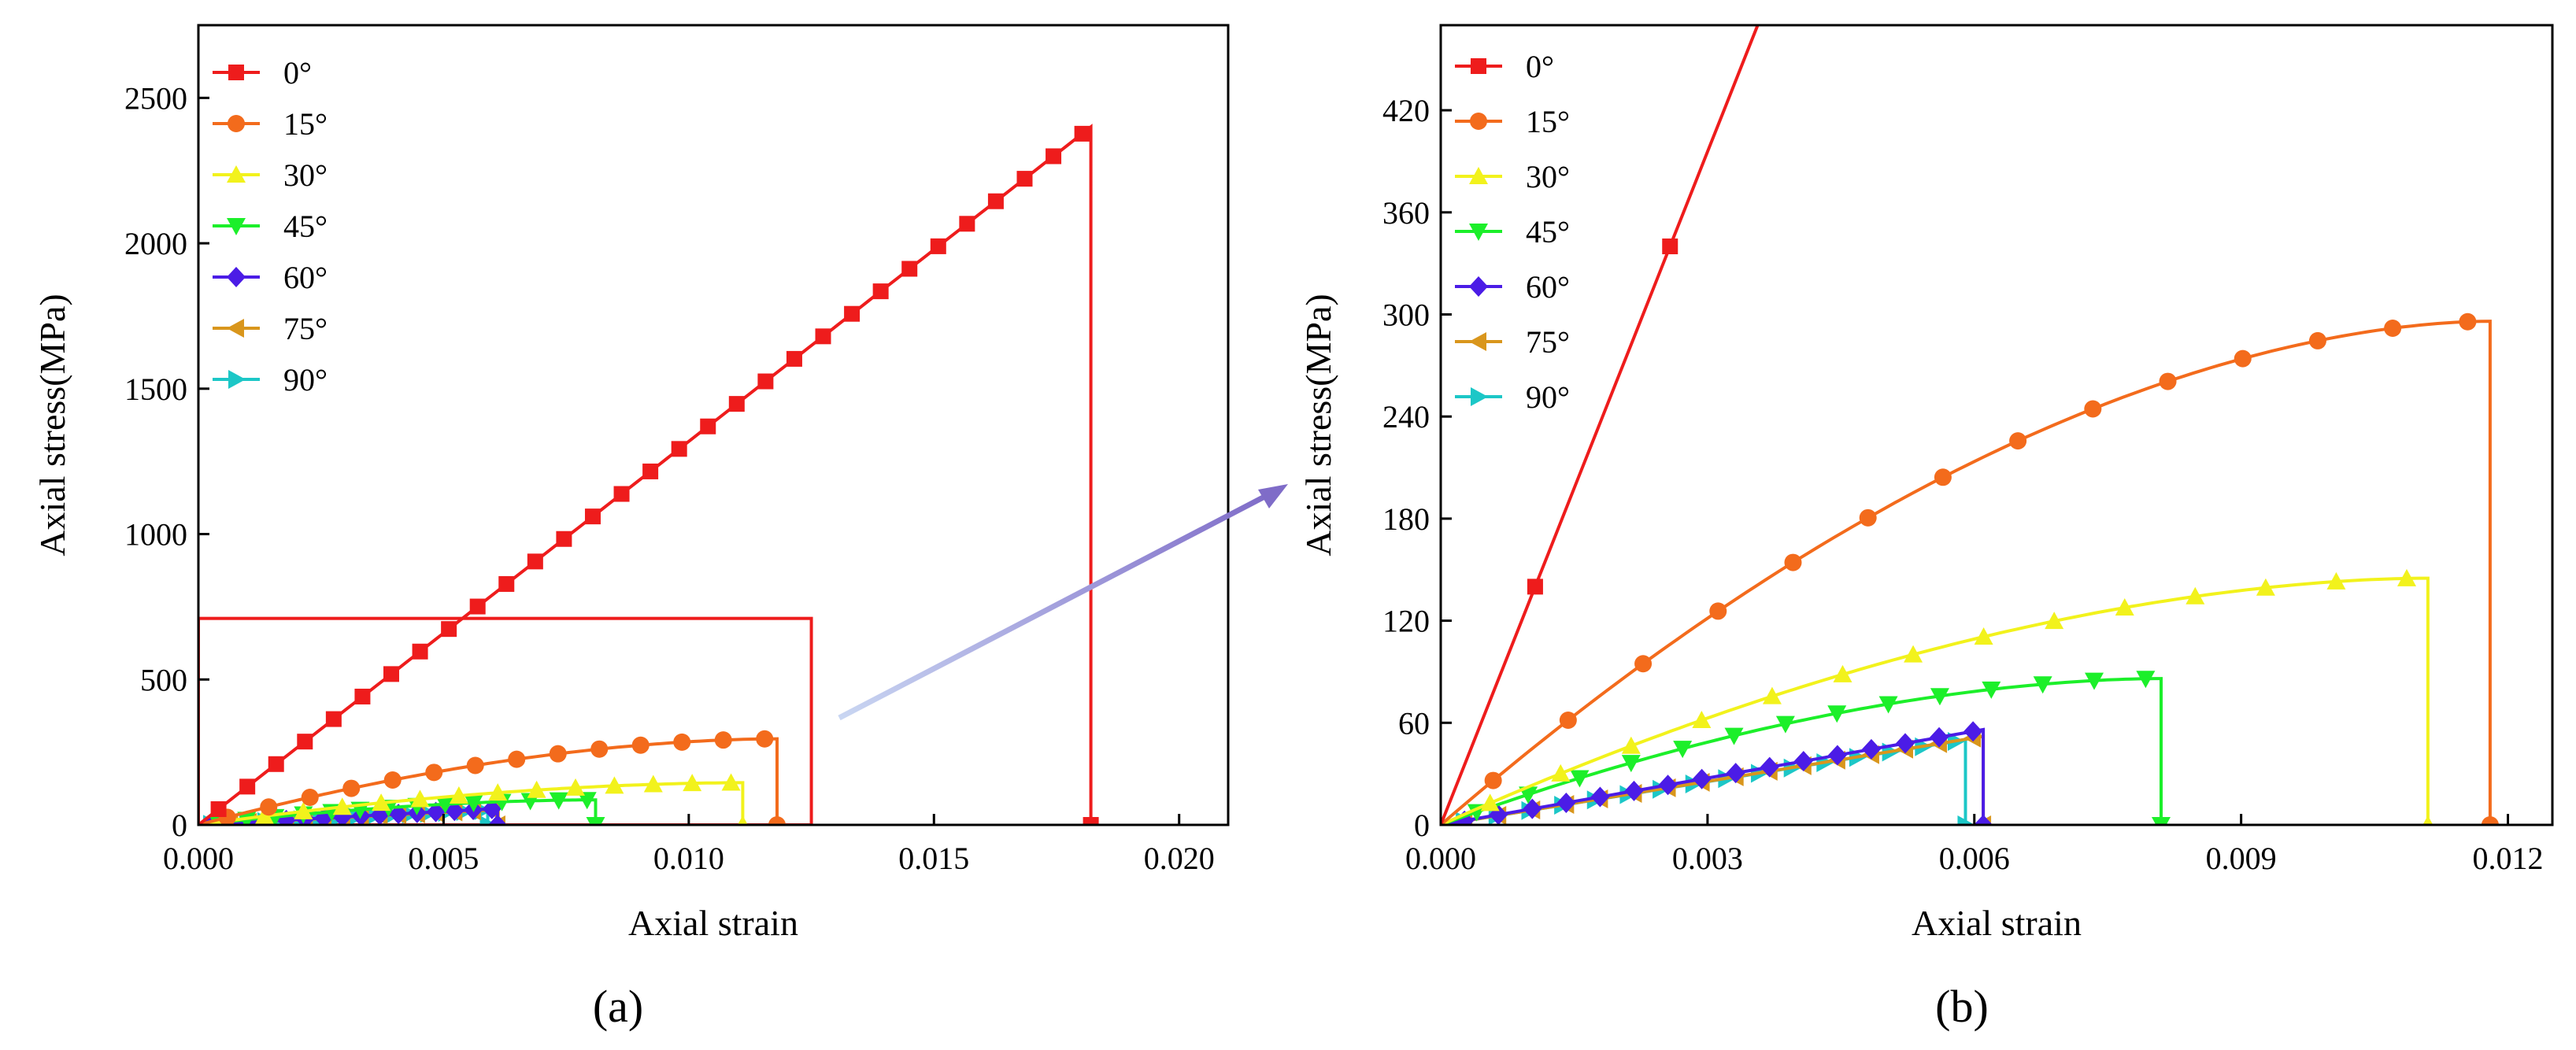  Describe the element at coordinates (270, 175) in the screenshot. I see `legend-item-30deg-a: 30°` at that location.